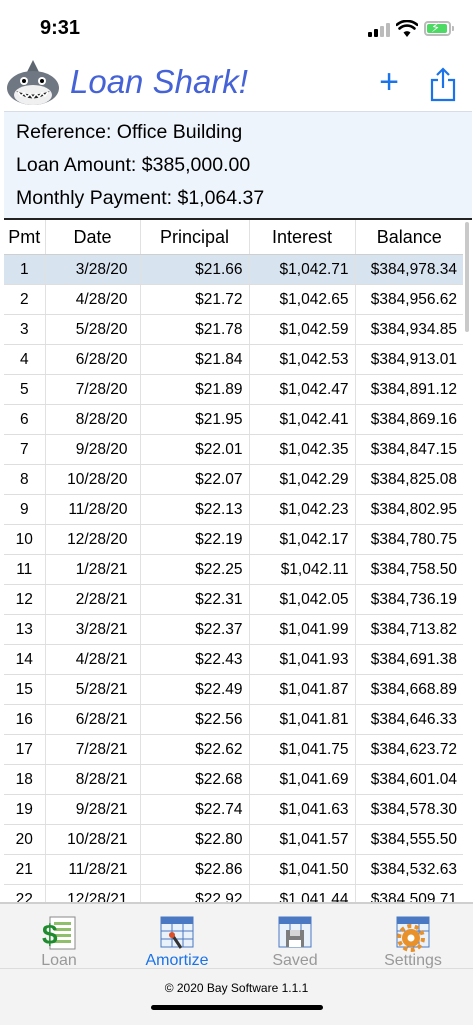 The height and width of the screenshot is (1025, 473). Describe the element at coordinates (92, 689) in the screenshot. I see `date-cell: 5/28/21` at that location.